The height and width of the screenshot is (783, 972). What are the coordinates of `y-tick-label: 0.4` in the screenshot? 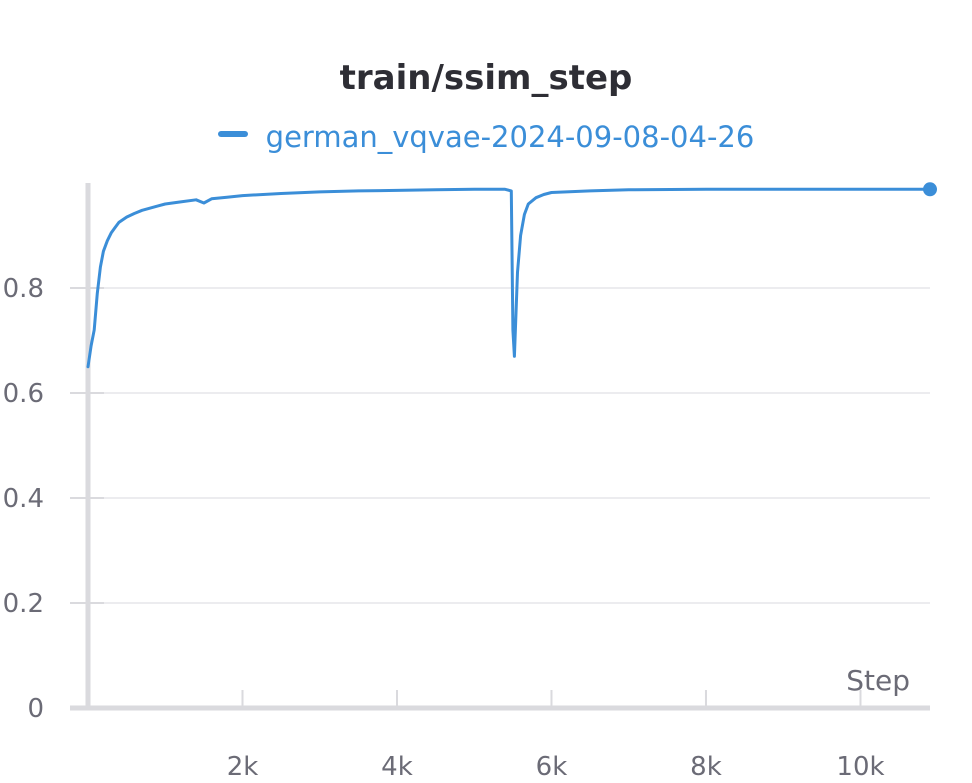 It's located at (23, 499).